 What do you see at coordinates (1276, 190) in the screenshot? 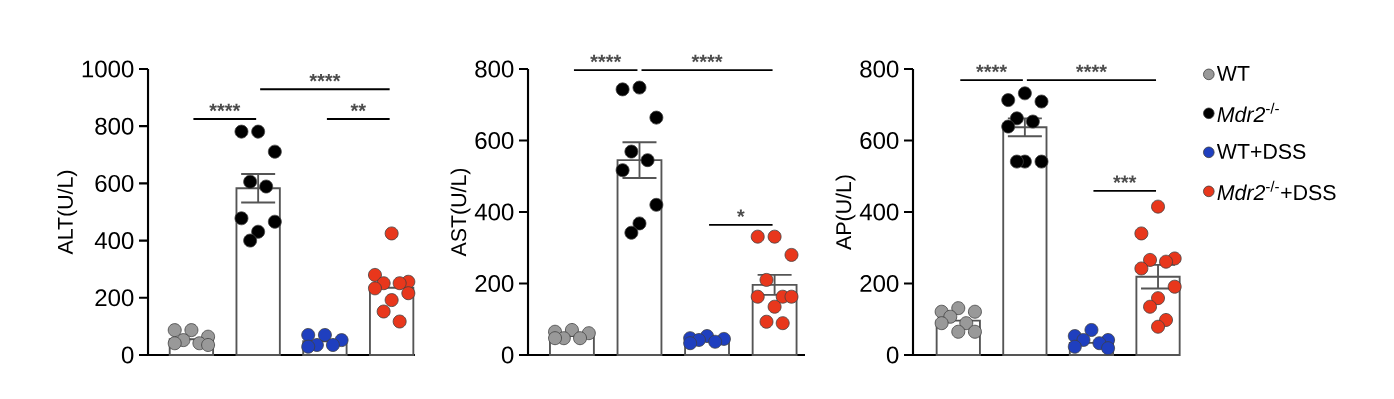
I see `legend-label: Mdr2$^{-/-}$+DSS` at bounding box center [1276, 190].